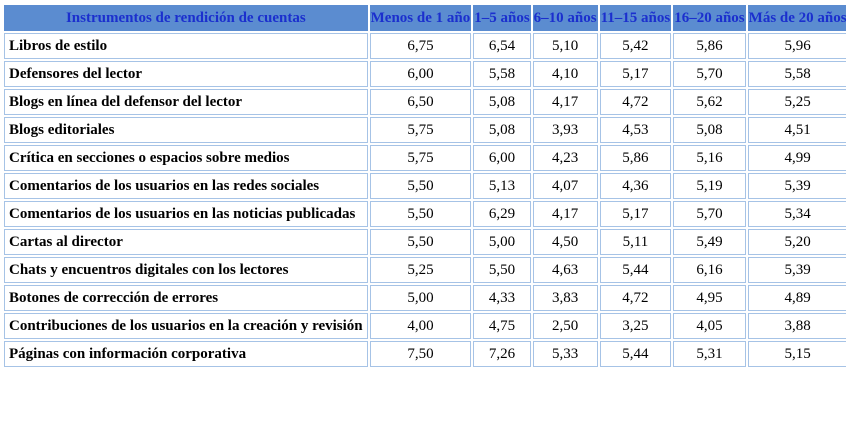  Describe the element at coordinates (186, 74) in the screenshot. I see `row-label-cell: Defensores del lector` at that location.